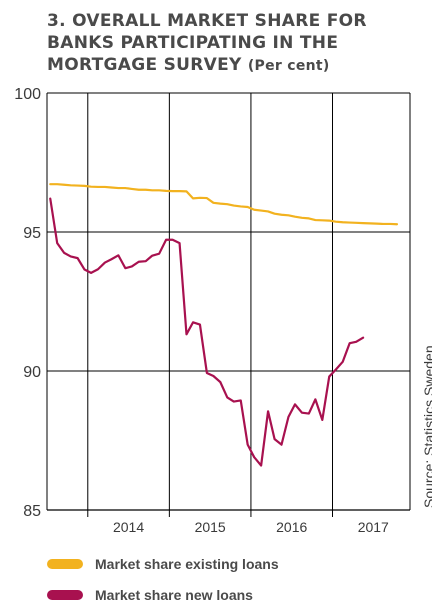 This screenshot has height=605, width=432. What do you see at coordinates (291, 527) in the screenshot?
I see `x-tick-label-2016: 2016` at bounding box center [291, 527].